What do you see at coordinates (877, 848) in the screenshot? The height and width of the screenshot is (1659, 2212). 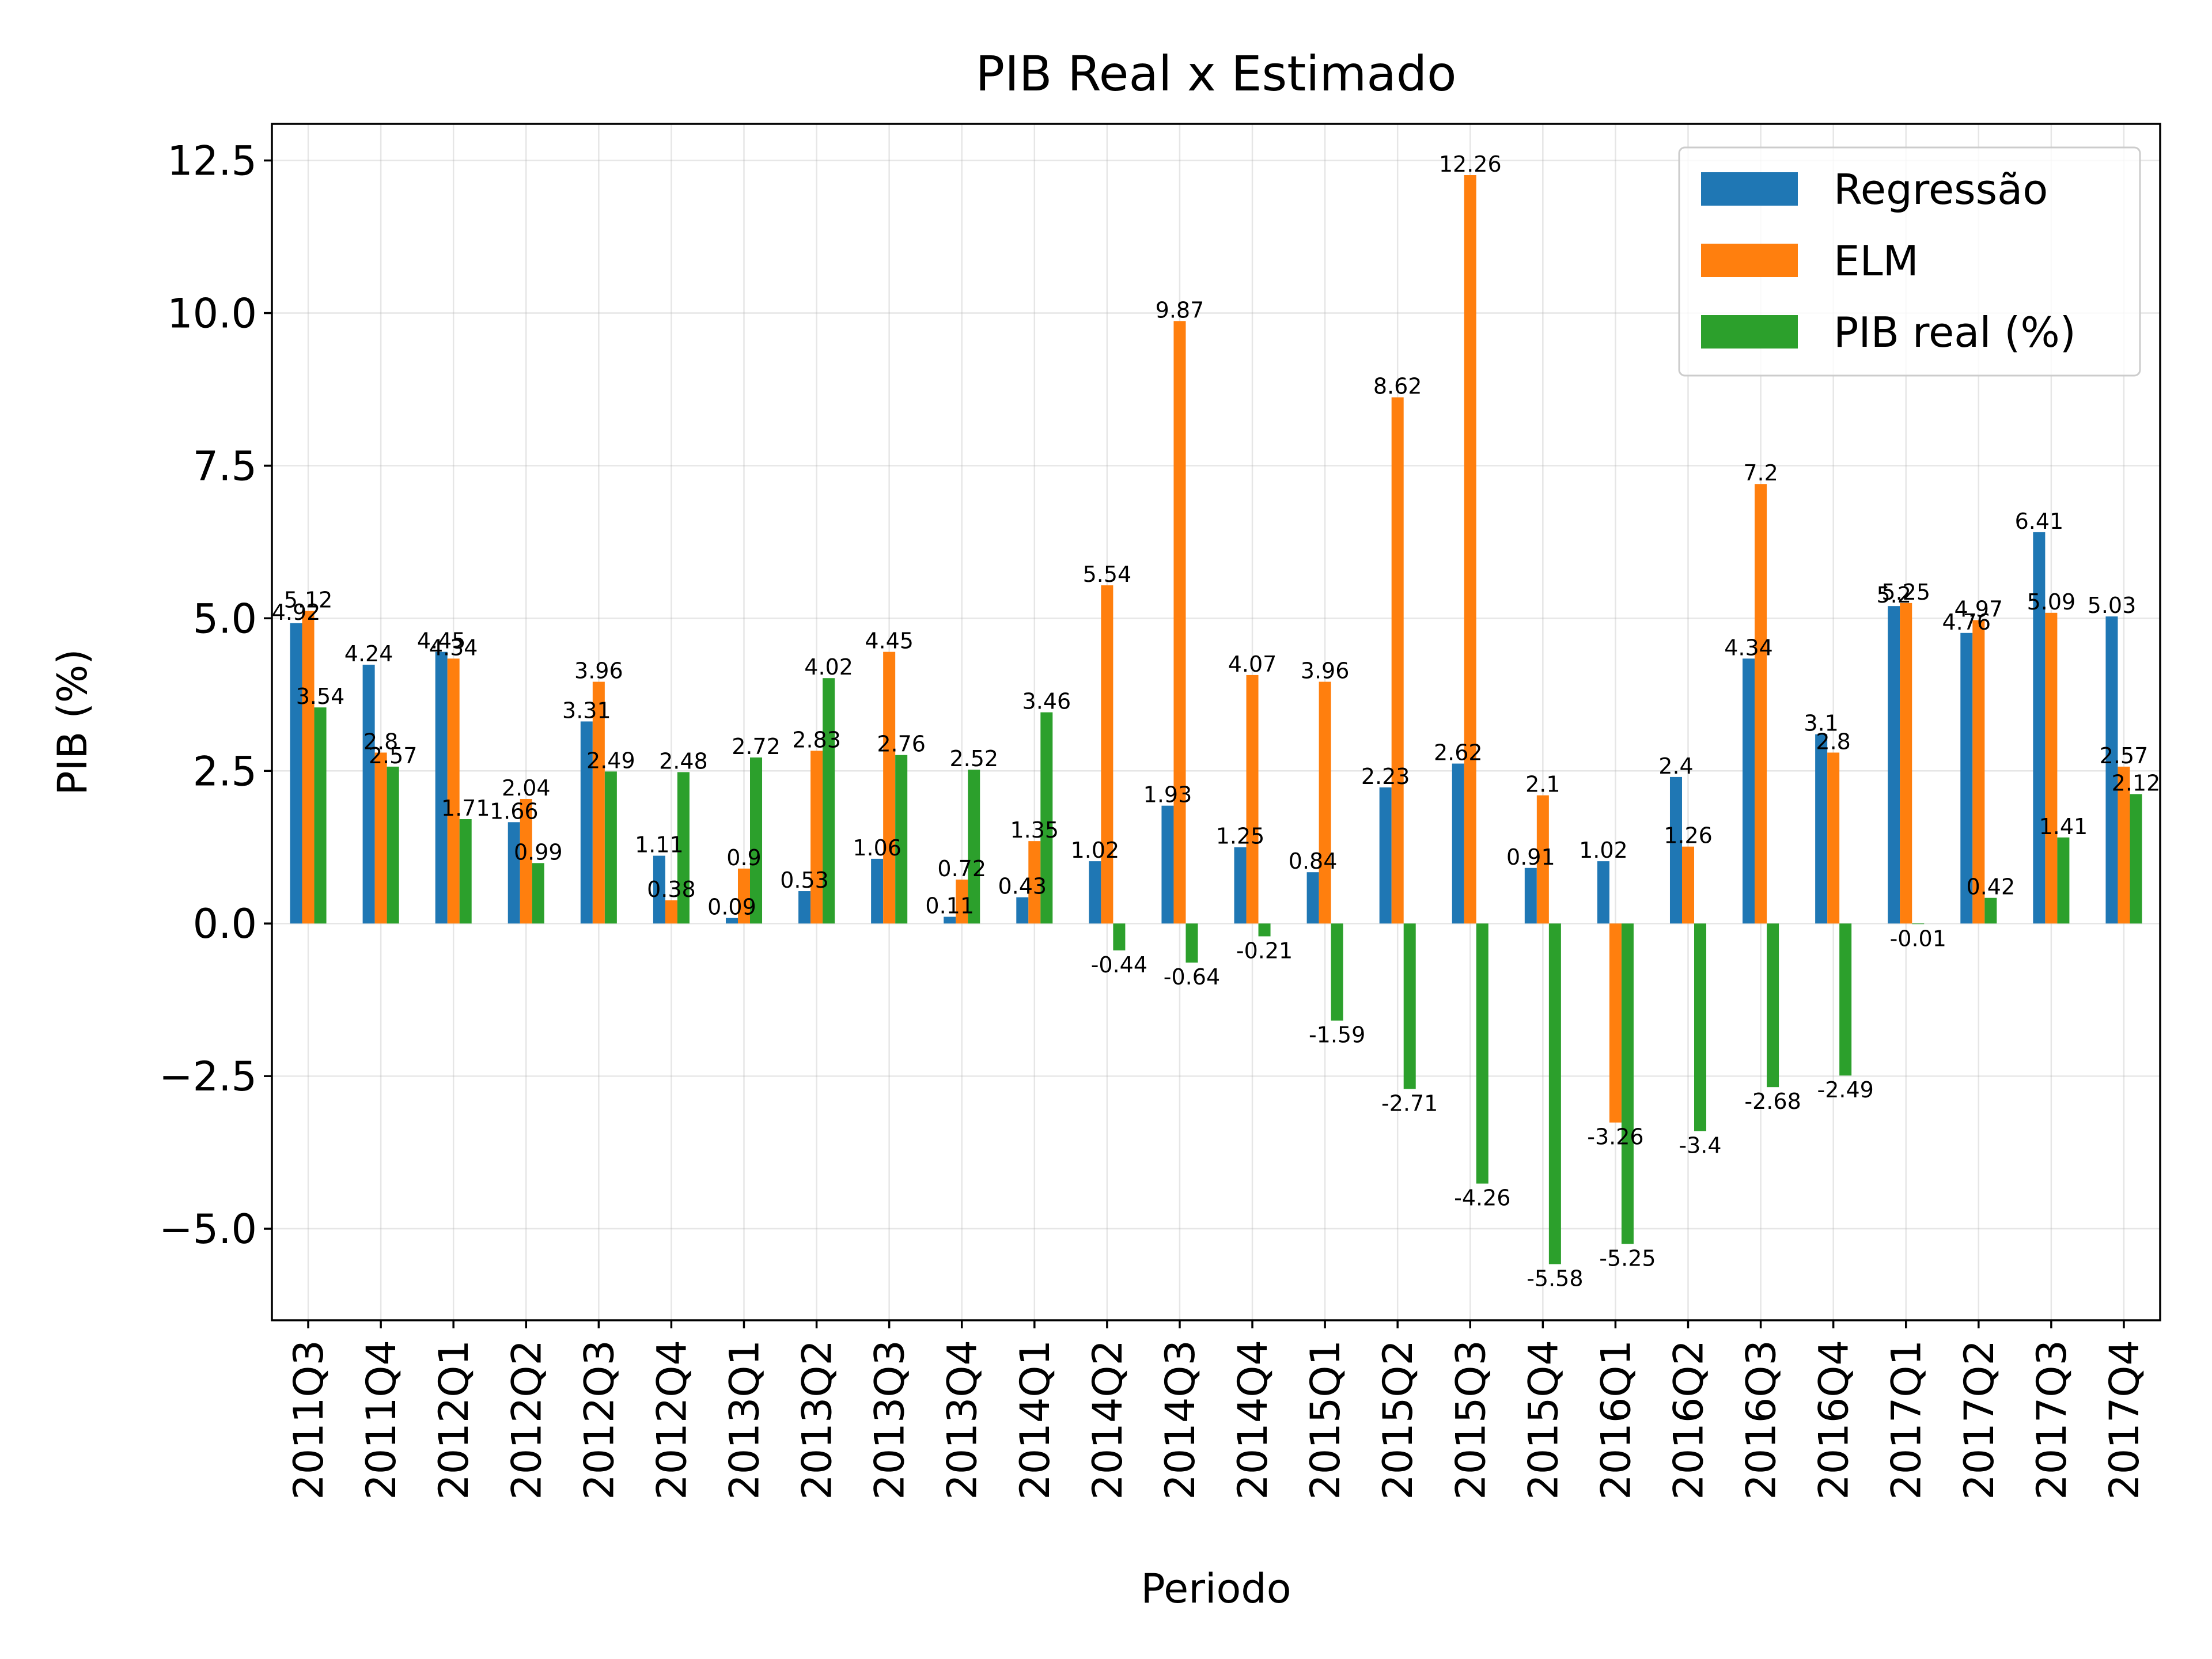 I see `data-label: 1.06` at bounding box center [877, 848].